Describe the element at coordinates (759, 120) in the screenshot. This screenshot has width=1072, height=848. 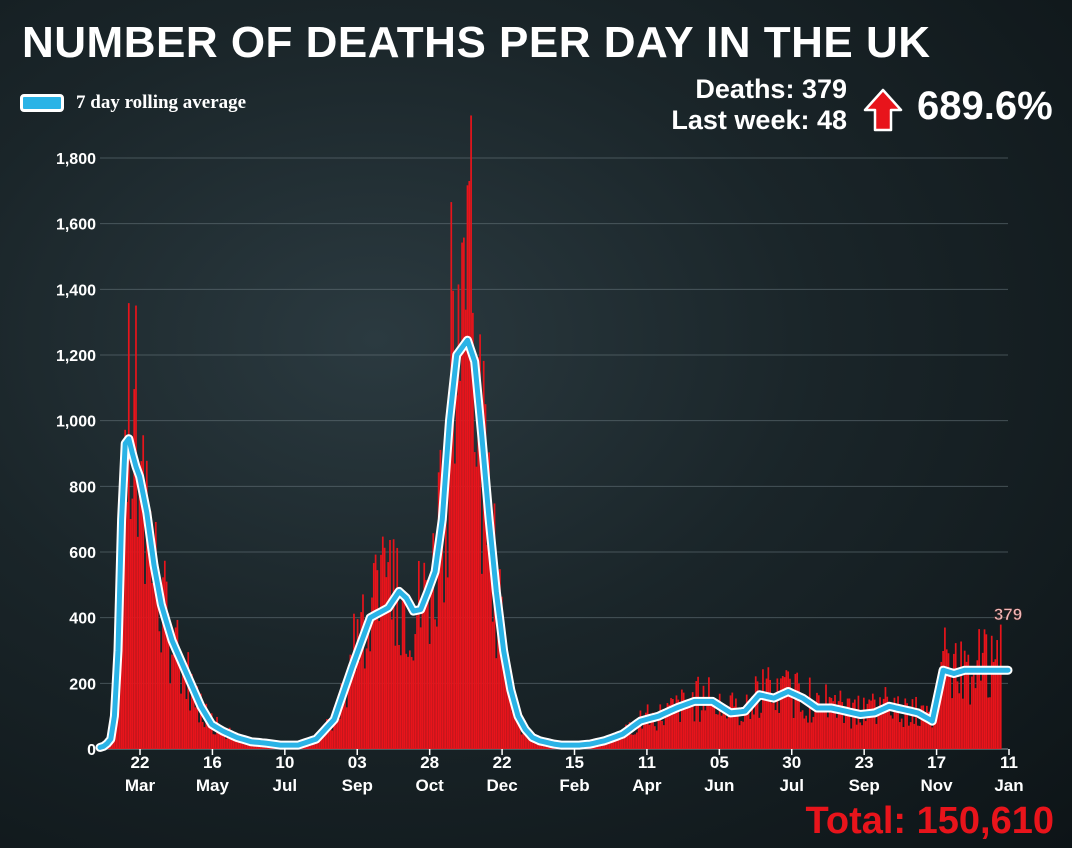
I see `last-week-stat: Last week: 48` at that location.